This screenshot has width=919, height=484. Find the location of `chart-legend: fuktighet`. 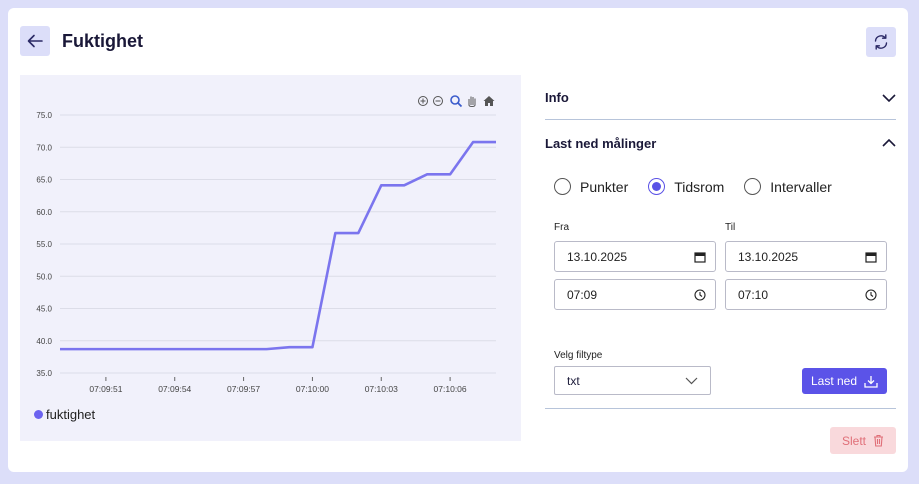

chart-legend: fuktighet is located at coordinates (64, 414).